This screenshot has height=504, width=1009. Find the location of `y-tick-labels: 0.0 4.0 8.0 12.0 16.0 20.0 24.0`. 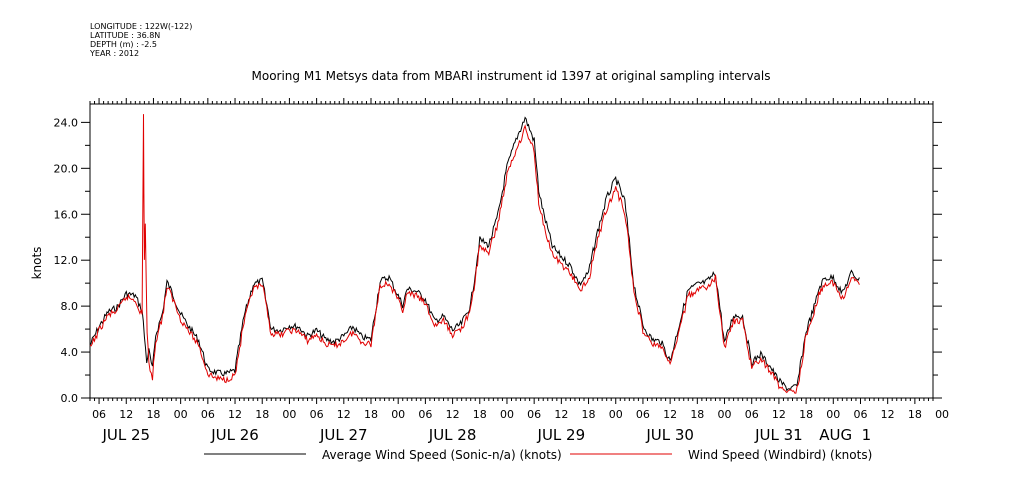

y-tick-labels: 0.0 4.0 8.0 12.0 16.0 20.0 24.0 is located at coordinates (66, 260).